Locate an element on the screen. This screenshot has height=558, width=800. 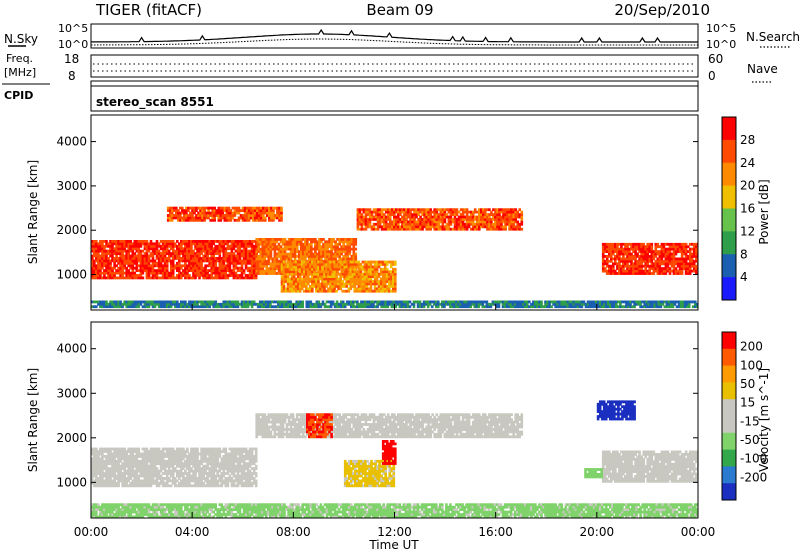
freq-left-tick-top: 18 is located at coordinates (71, 59).